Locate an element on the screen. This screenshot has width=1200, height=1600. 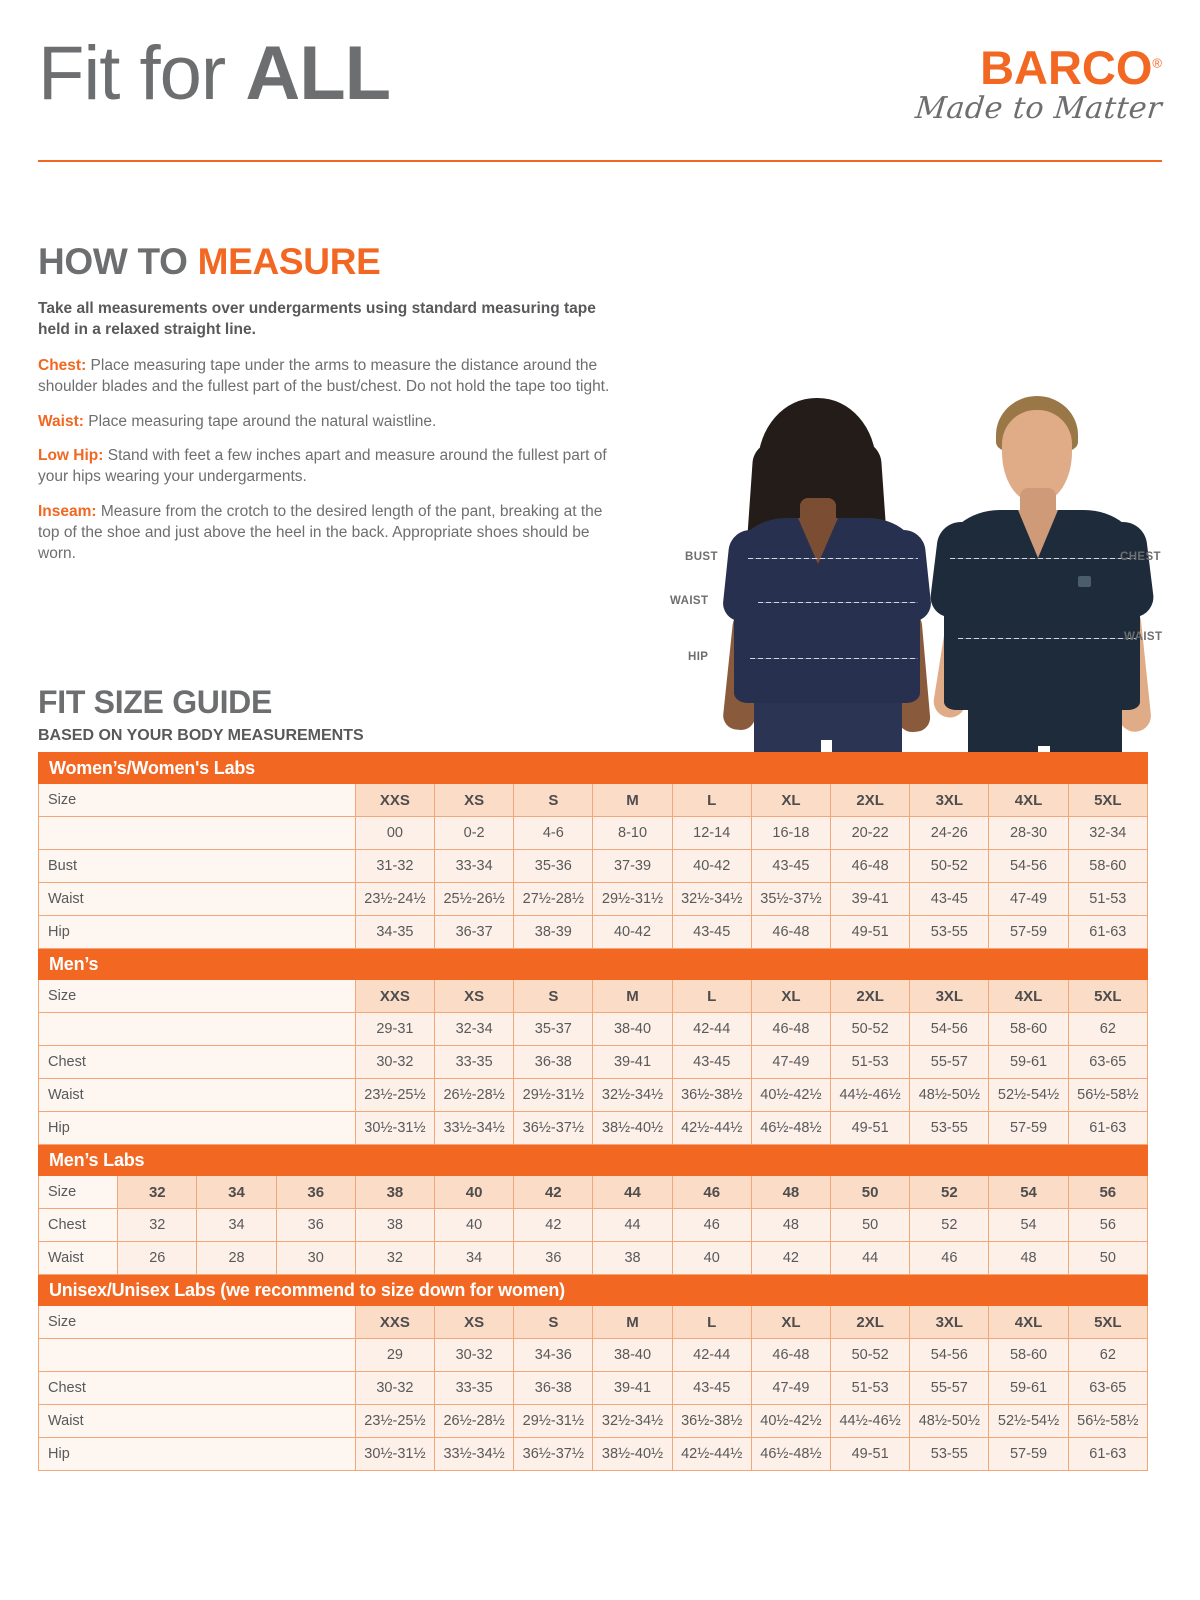
measurement-cell: 46½-48½ is located at coordinates (791, 1454).